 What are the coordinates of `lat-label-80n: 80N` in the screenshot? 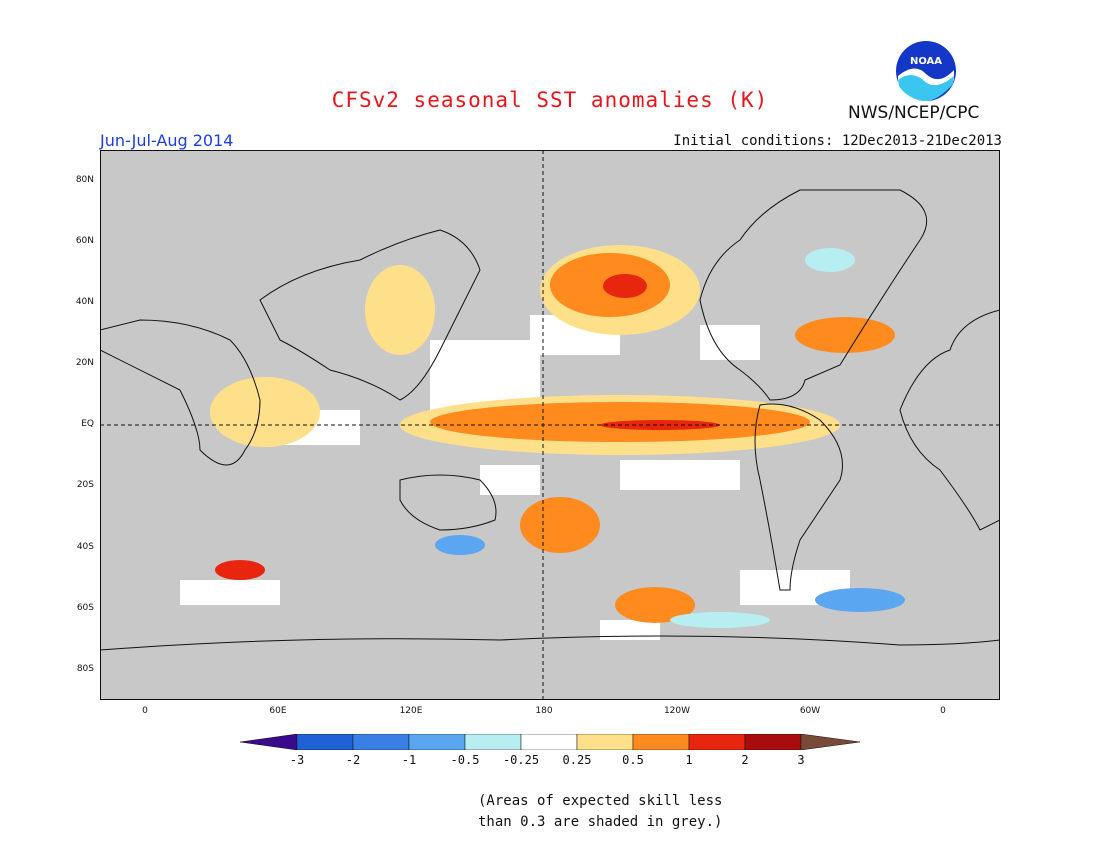 It's located at (84, 180).